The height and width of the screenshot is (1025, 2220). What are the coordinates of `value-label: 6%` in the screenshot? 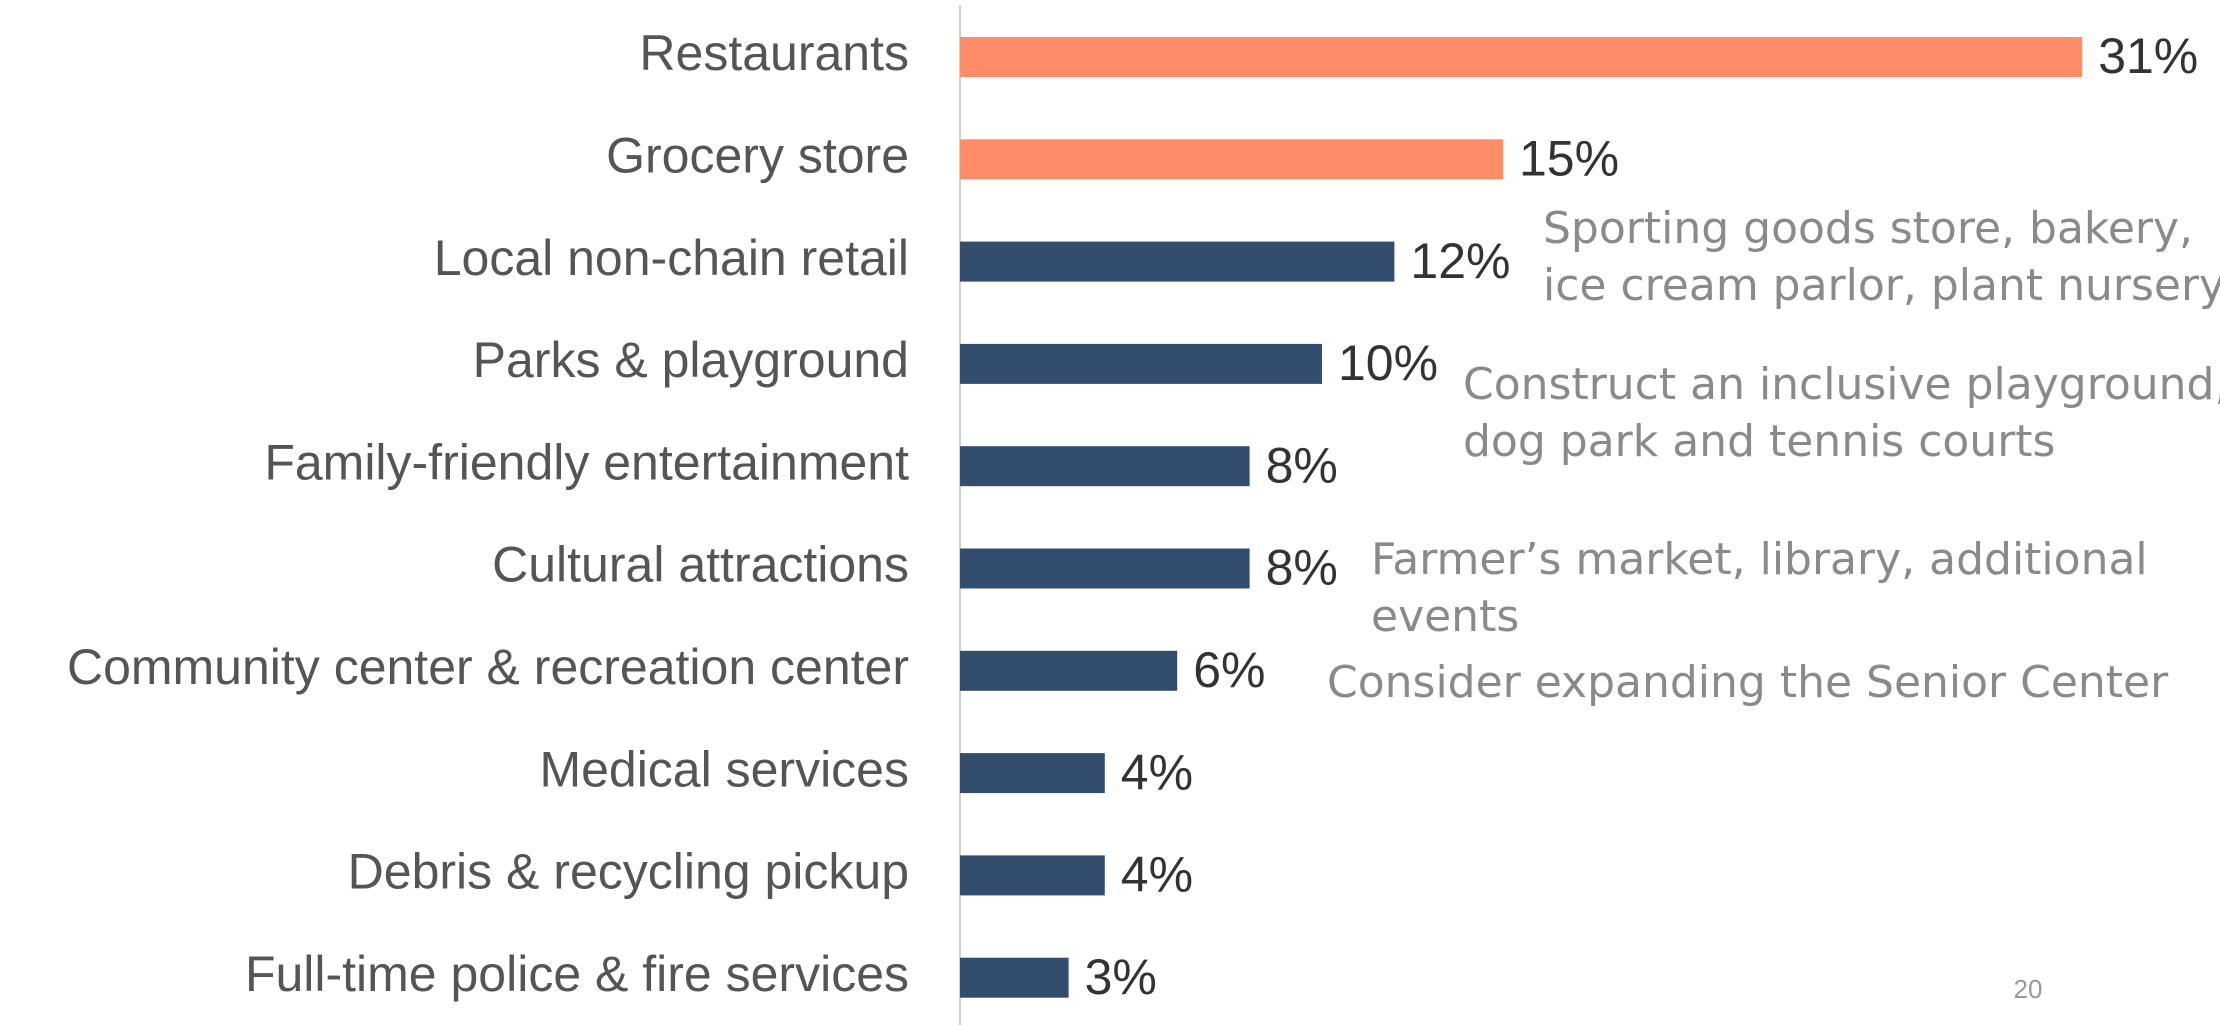 It's located at (1229, 670).